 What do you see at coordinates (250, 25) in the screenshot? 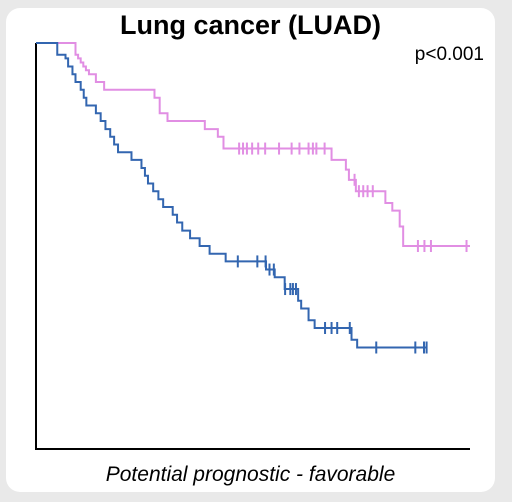
I see `chart-title: Lung cancer (LUAD)` at bounding box center [250, 25].